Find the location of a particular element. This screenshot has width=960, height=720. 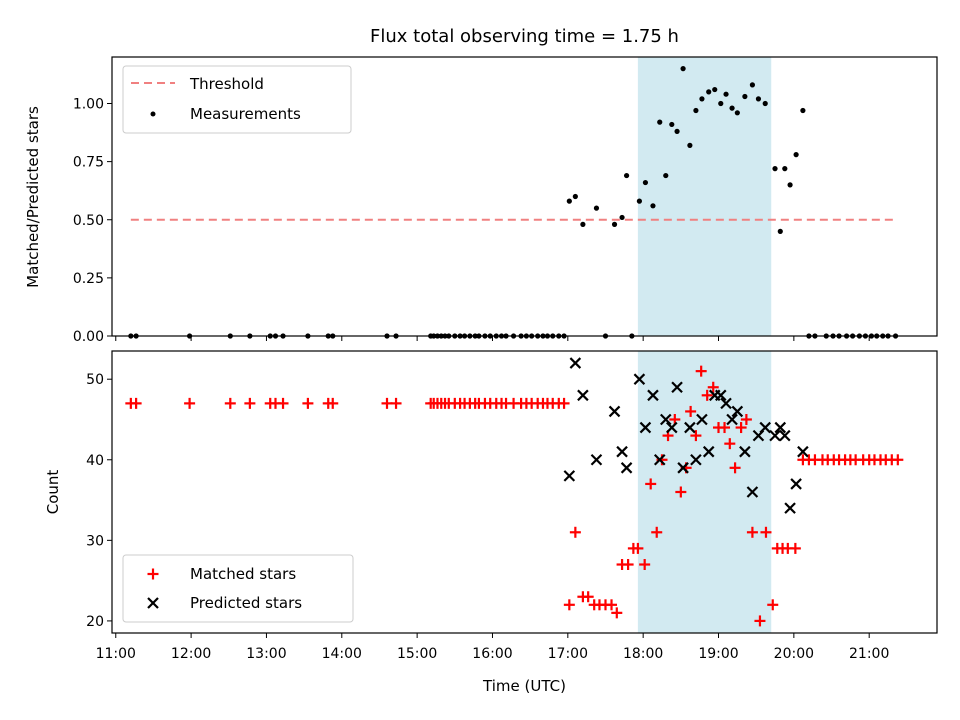

bottom-xtick-label: 13:00 is located at coordinates (266, 654).